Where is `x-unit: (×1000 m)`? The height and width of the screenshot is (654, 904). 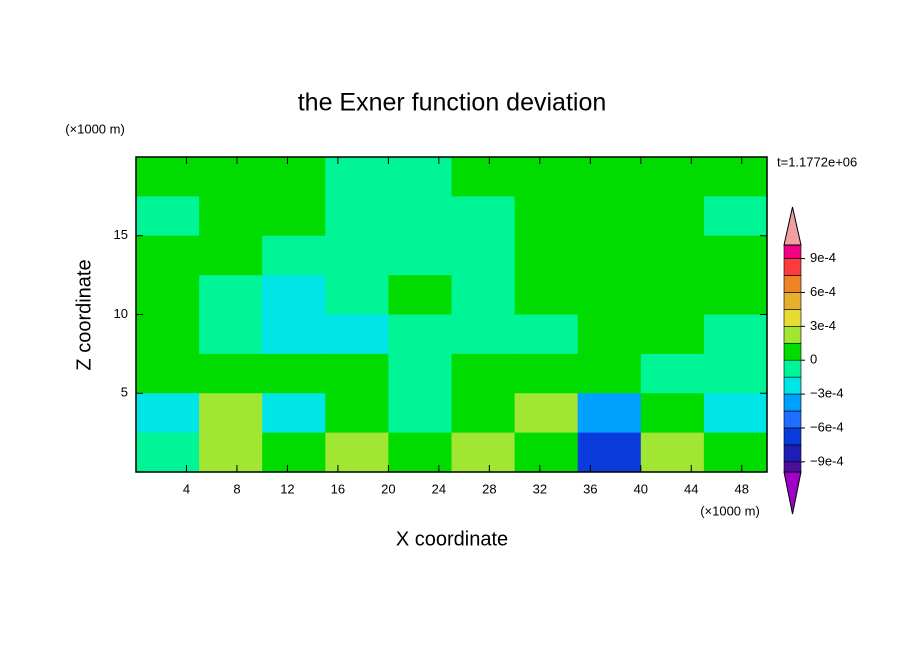 x-unit: (×1000 m) is located at coordinates (730, 510).